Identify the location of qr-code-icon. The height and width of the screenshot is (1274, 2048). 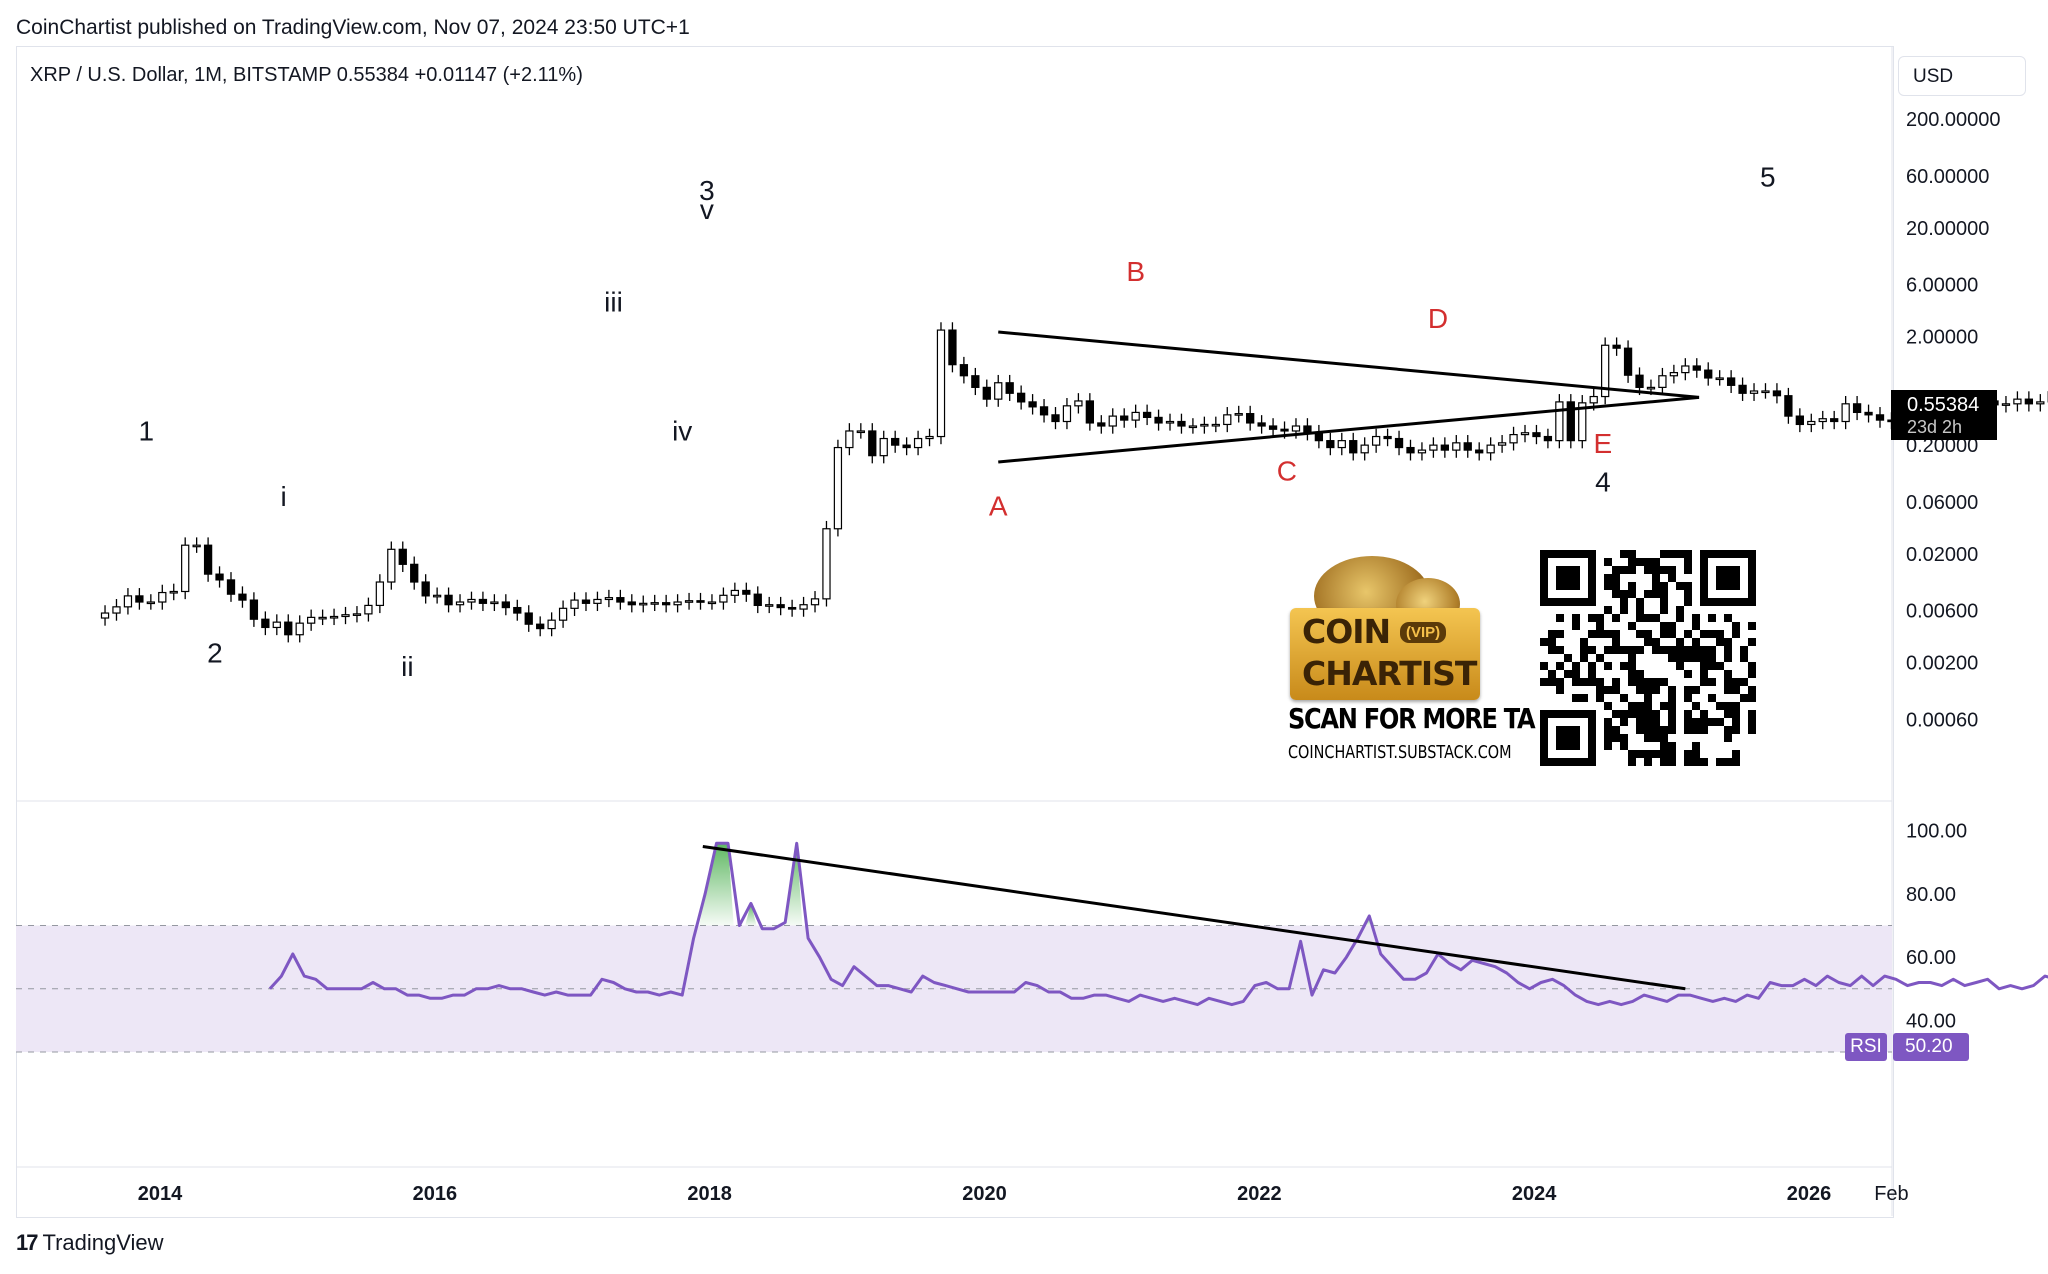
(1648, 658).